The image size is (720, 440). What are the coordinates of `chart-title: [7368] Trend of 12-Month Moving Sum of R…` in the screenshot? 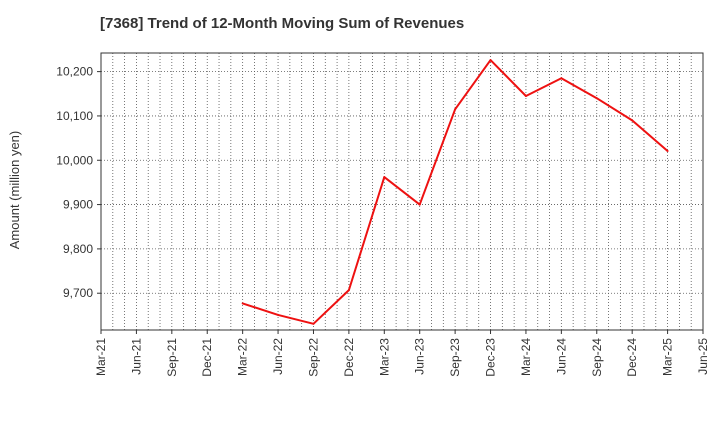 It's located at (282, 23).